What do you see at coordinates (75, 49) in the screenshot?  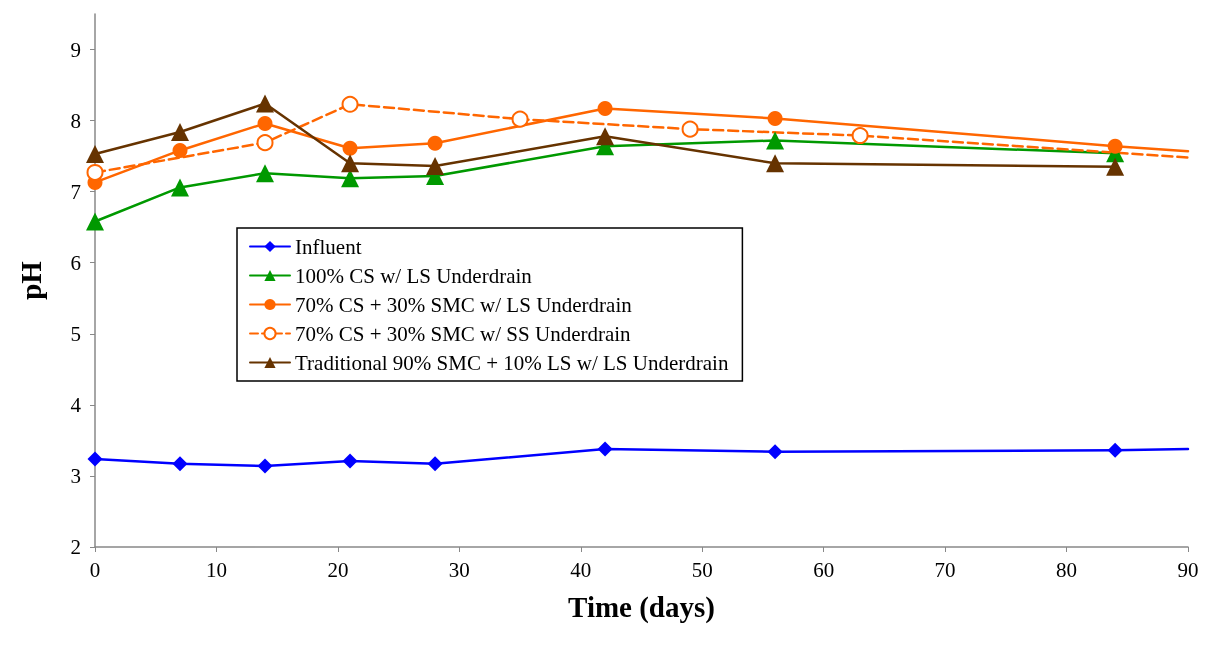 I see `y-tick-label: 9` at bounding box center [75, 49].